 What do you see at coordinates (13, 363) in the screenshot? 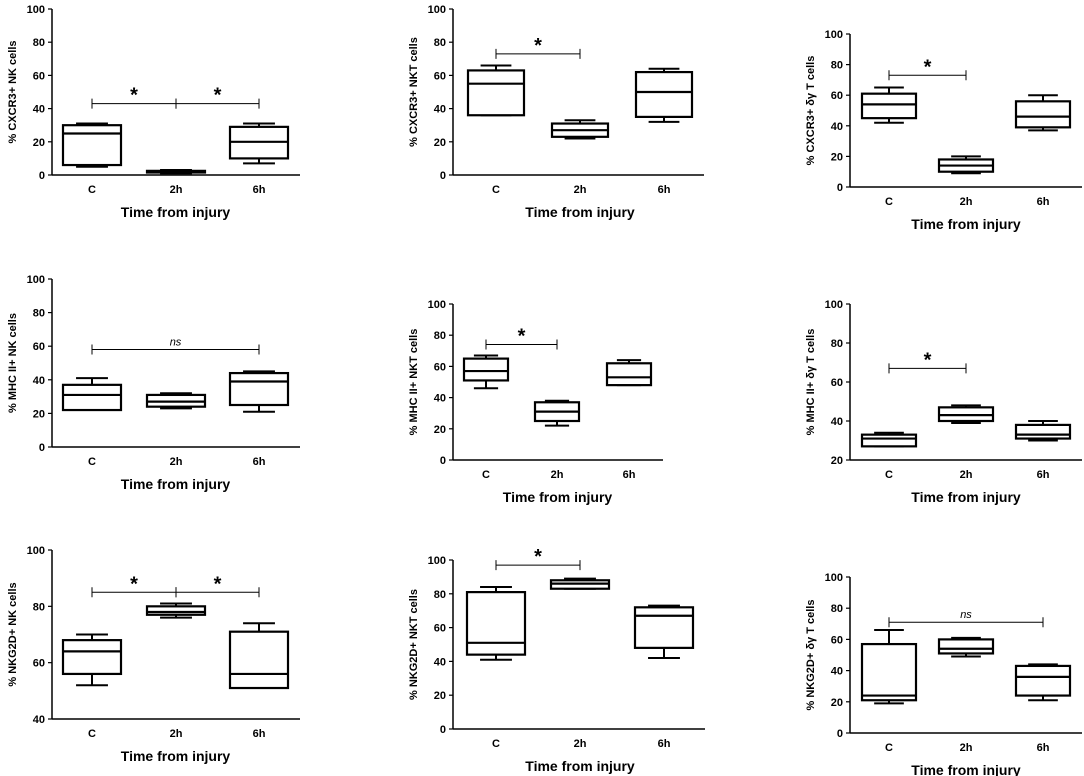
I see `y-axis-title: % MHC II+ NK cells` at bounding box center [13, 363].